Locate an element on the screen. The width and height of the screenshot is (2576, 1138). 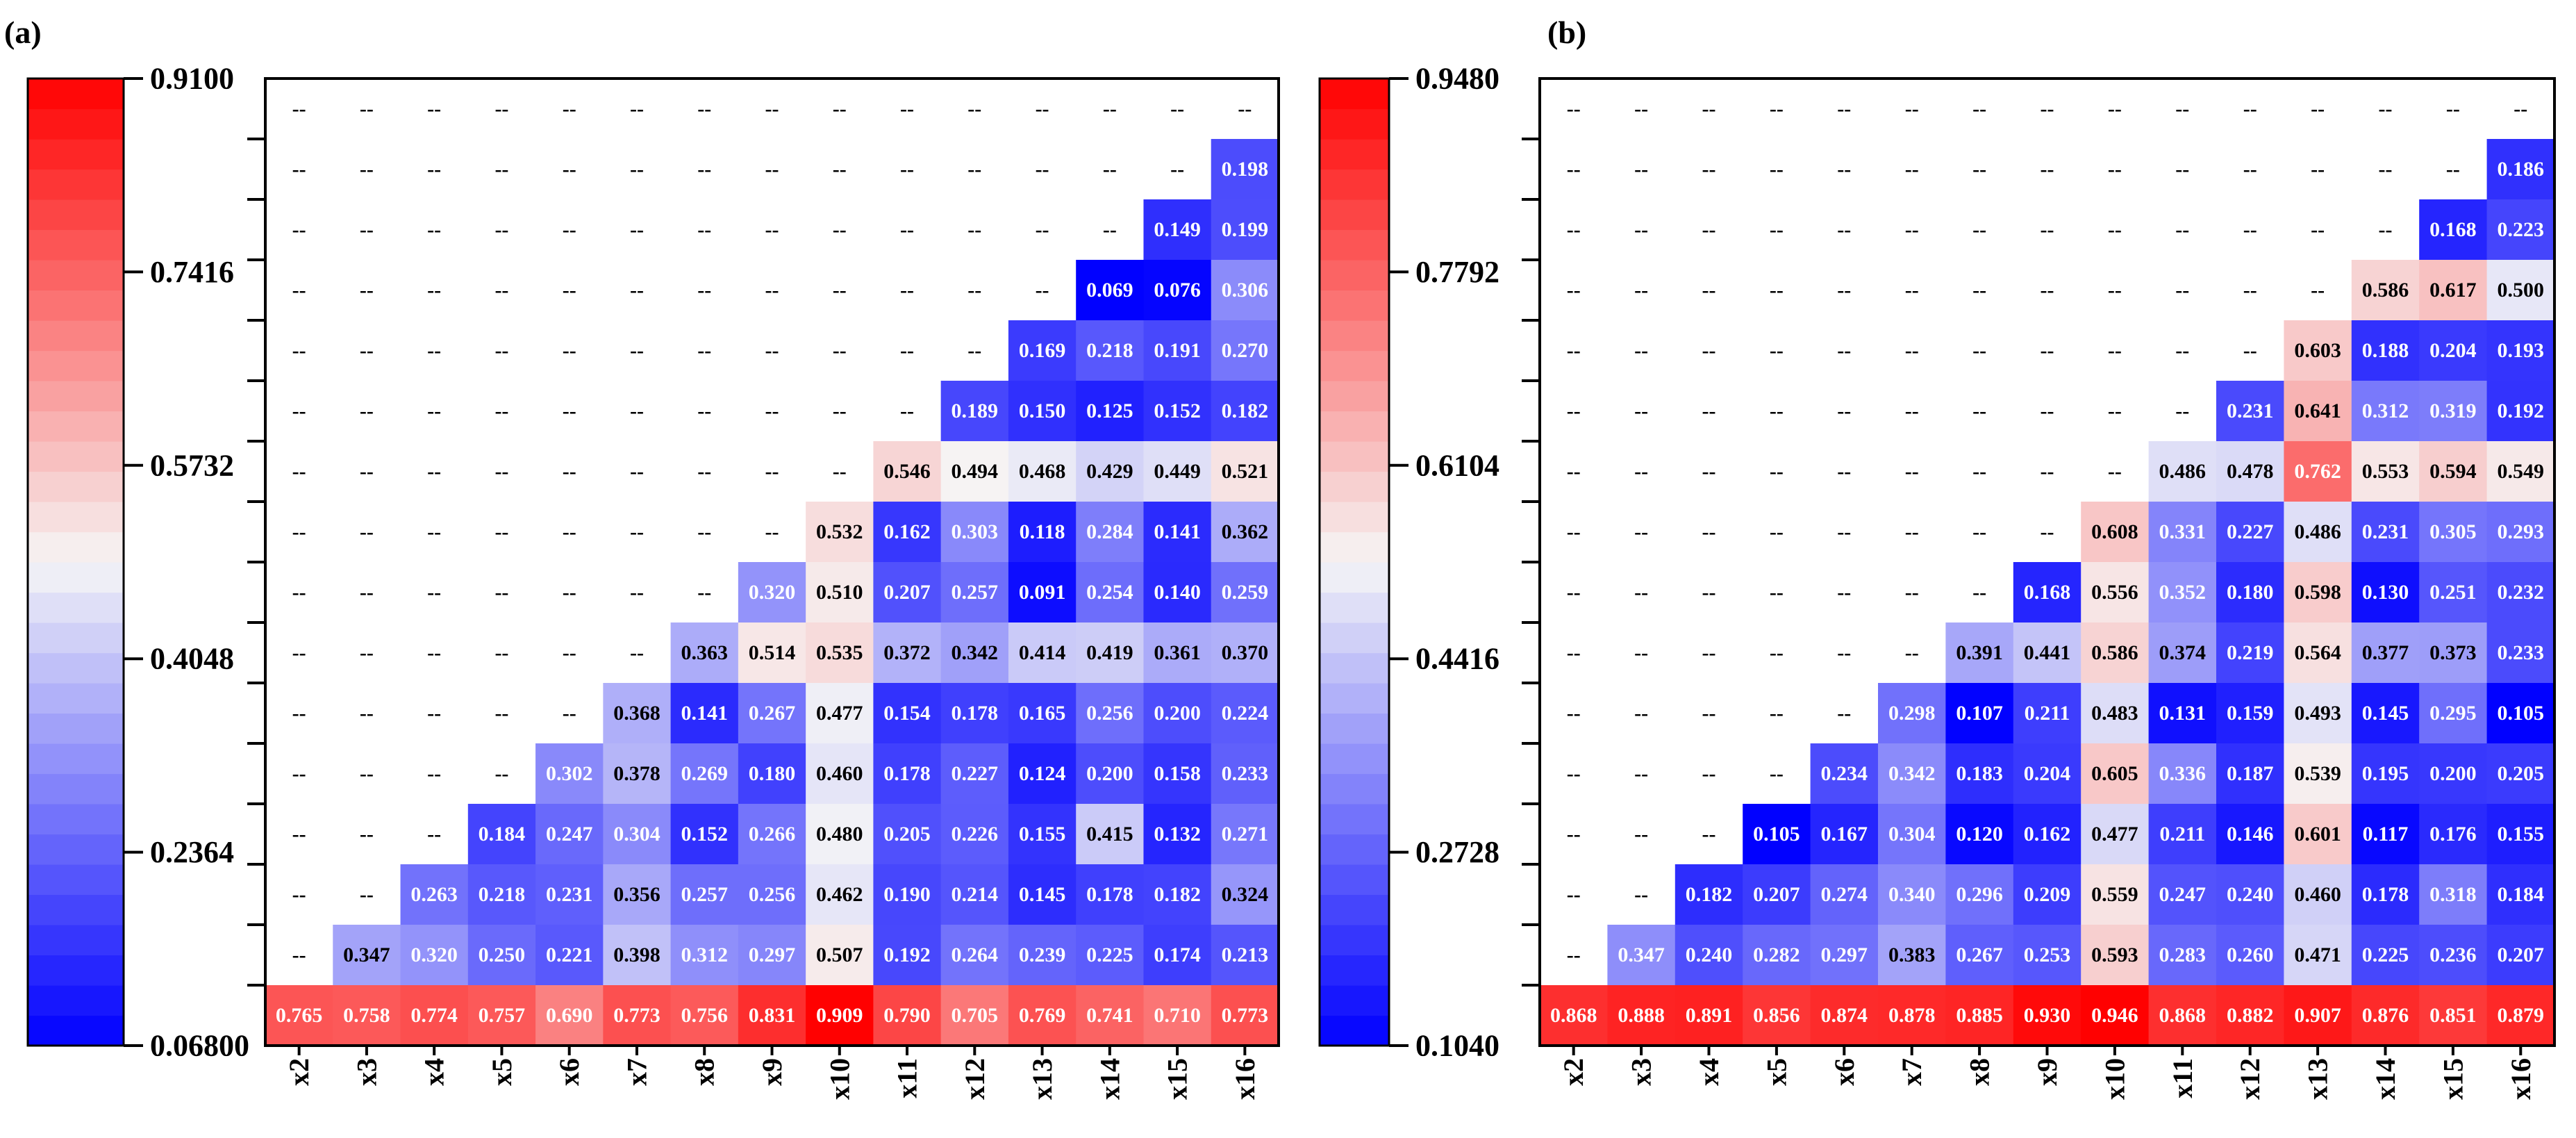
cell-value: 0.155 is located at coordinates (2521, 834).